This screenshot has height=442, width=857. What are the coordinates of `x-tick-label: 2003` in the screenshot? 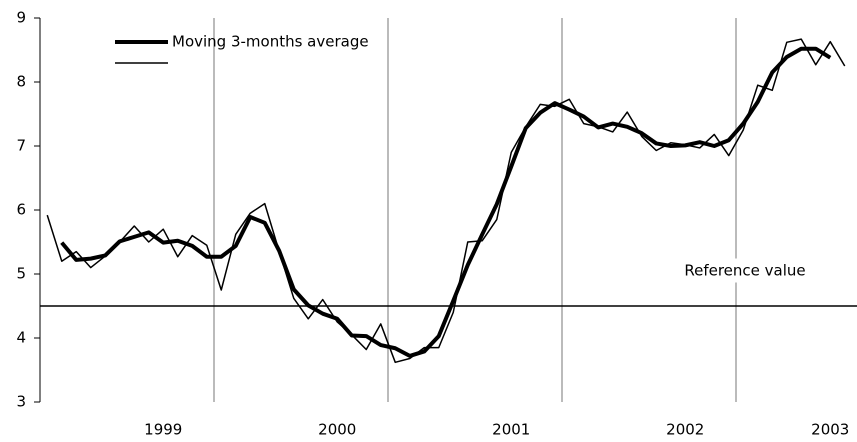 It's located at (830, 430).